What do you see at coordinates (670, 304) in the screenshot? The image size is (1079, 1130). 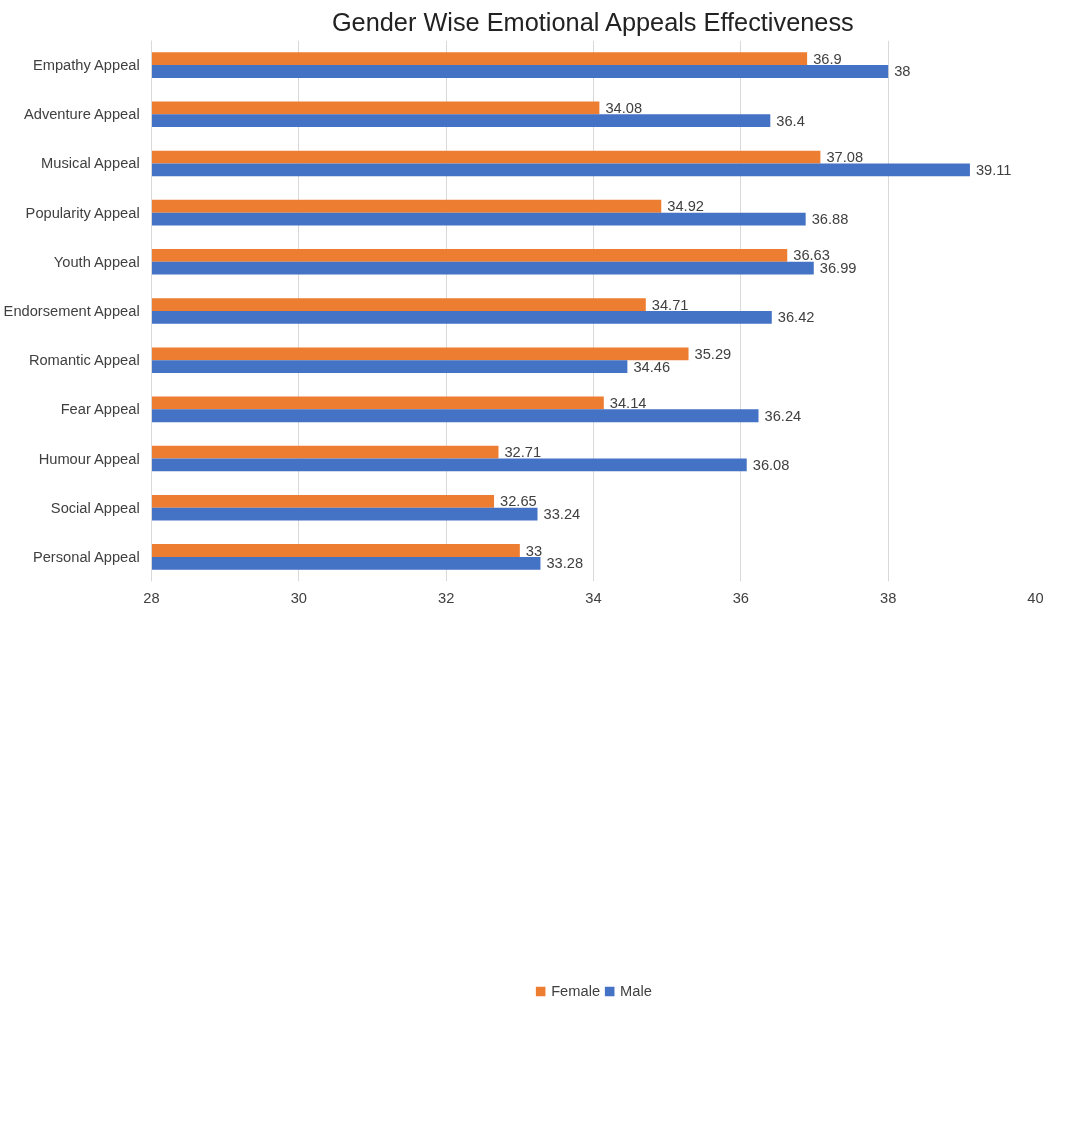 I see `data-label: 34.71` at bounding box center [670, 304].